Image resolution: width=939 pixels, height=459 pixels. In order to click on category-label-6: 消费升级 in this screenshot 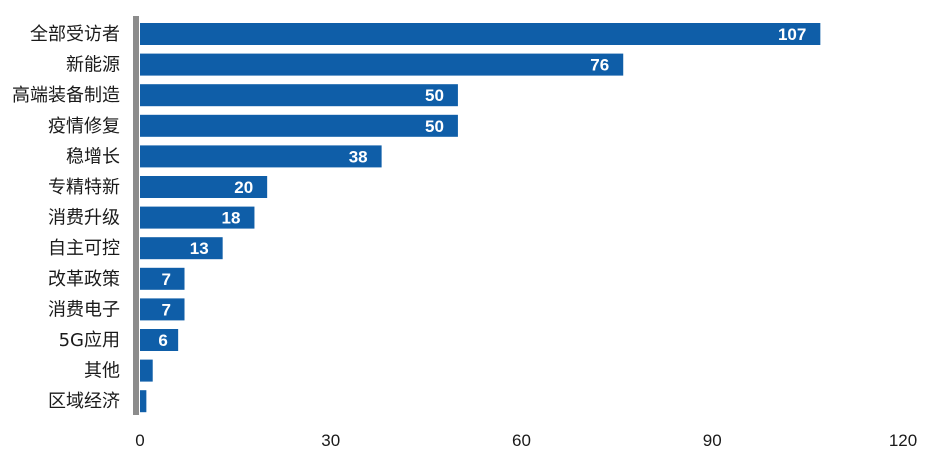, I will do `click(84, 218)`.